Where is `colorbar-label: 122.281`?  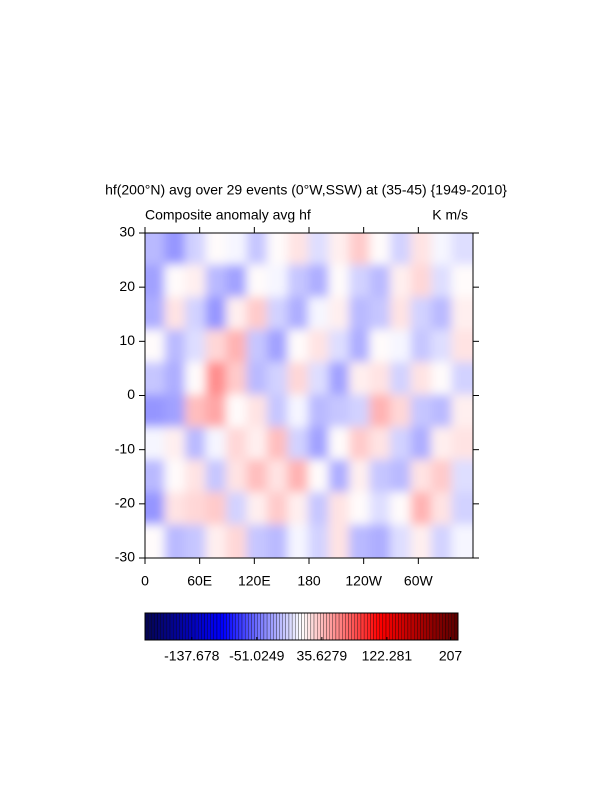
colorbar-label: 122.281 is located at coordinates (387, 656).